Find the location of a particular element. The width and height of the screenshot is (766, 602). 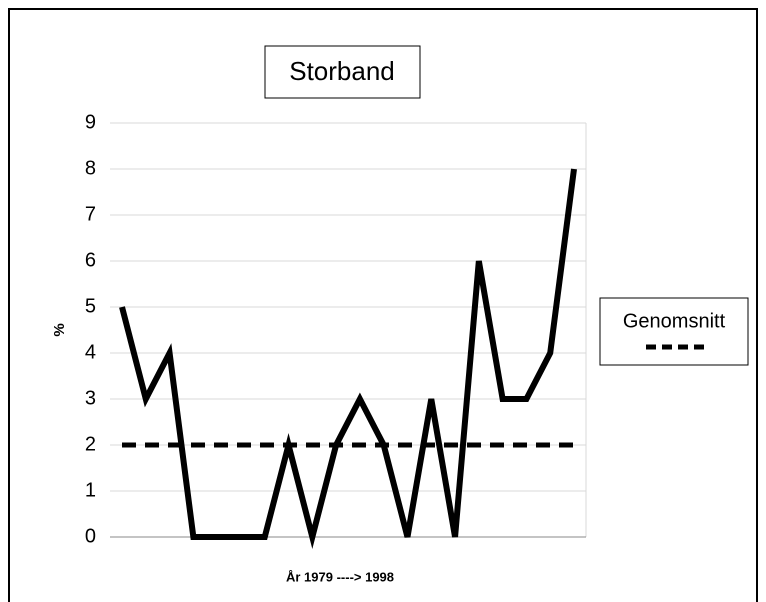

y-tick-label: 1 is located at coordinates (90, 490).